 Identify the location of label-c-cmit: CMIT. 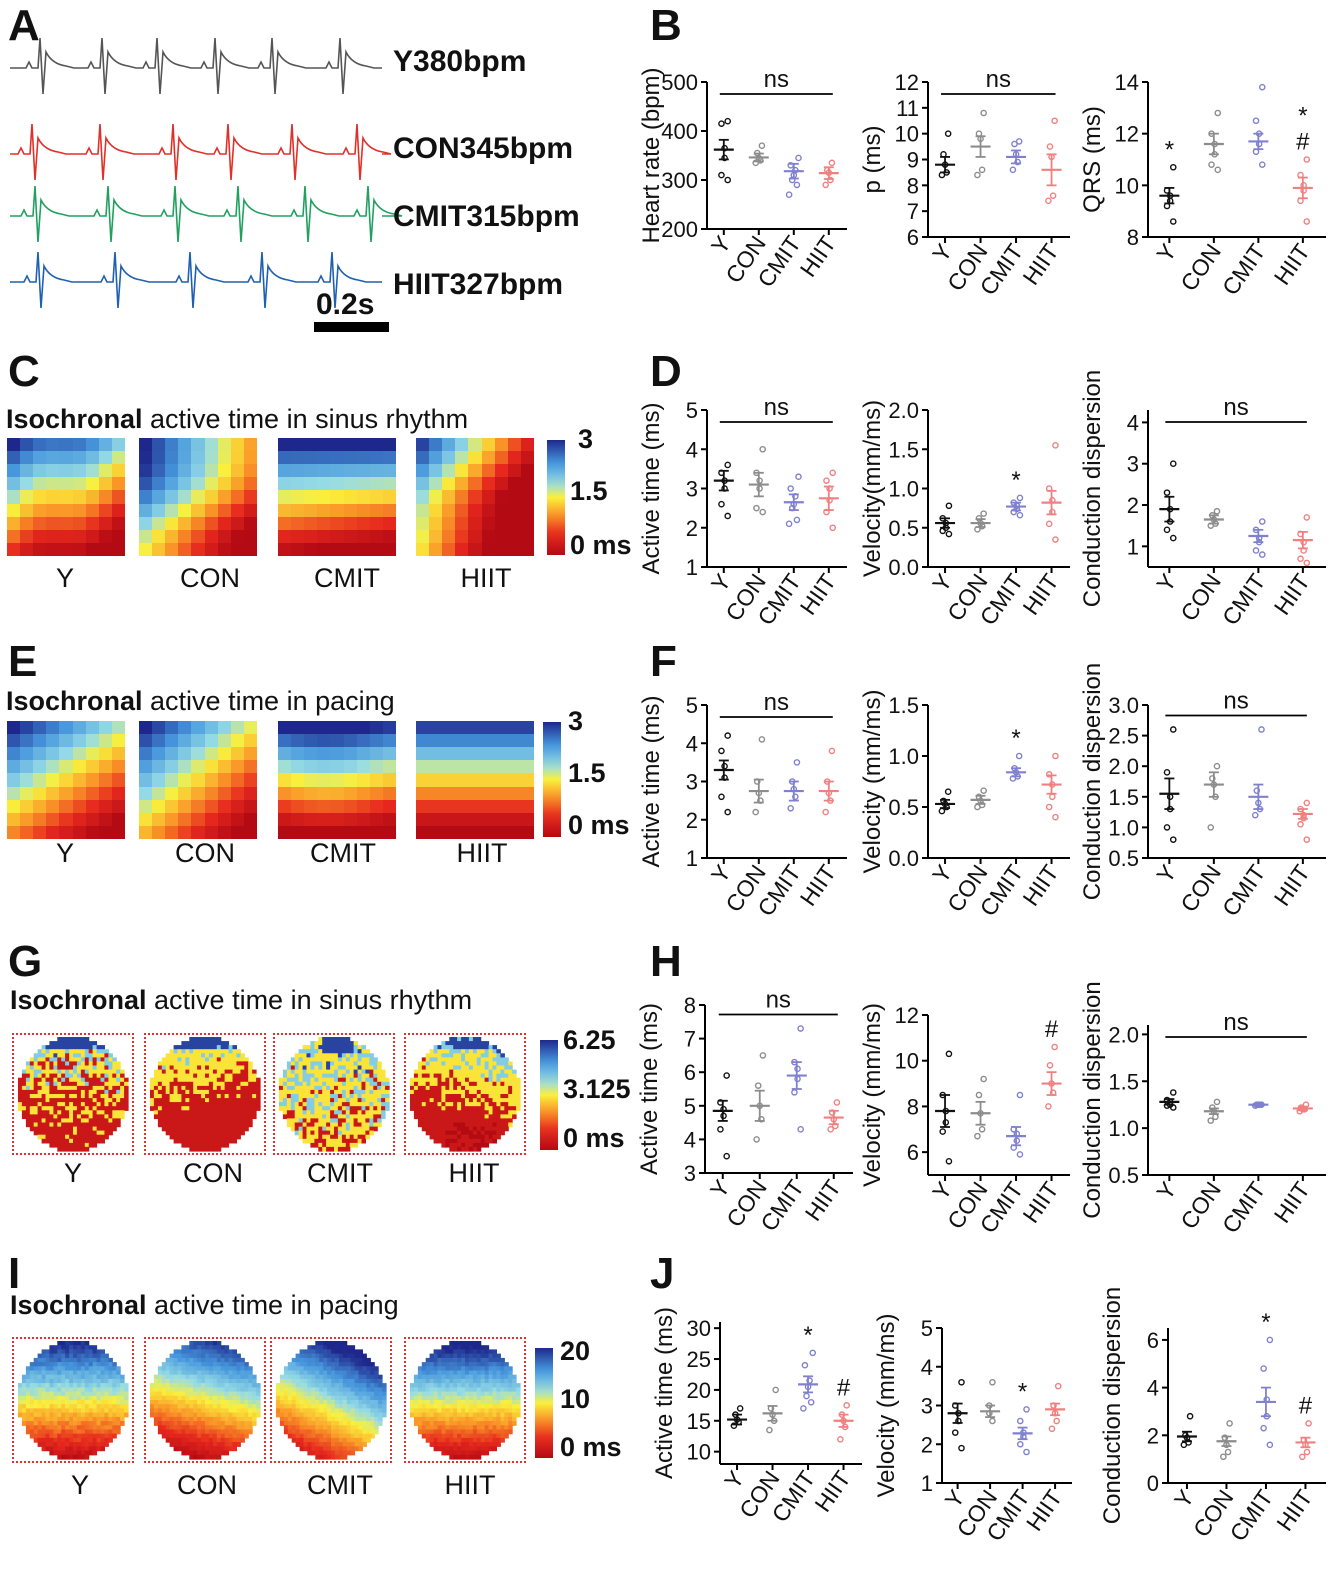
(347, 578).